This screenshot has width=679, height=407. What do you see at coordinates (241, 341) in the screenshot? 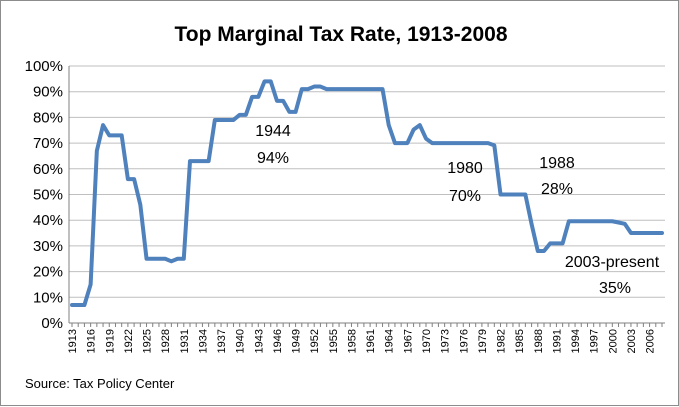
I see `x-tick-label: 1940` at bounding box center [241, 341].